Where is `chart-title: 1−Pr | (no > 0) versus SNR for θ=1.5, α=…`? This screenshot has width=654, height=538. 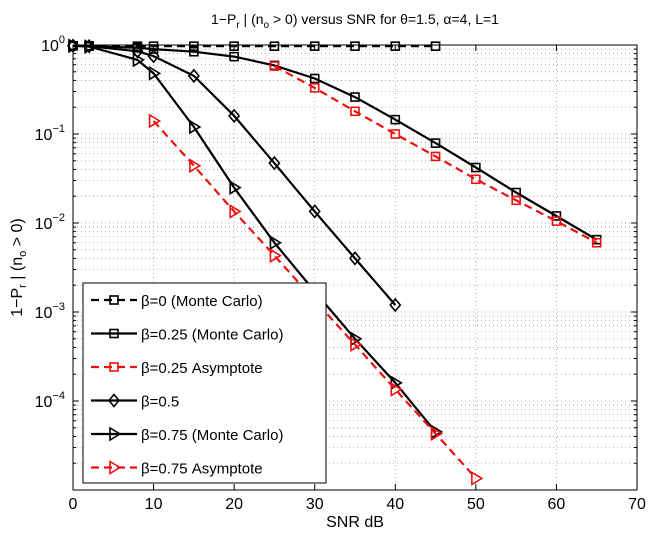 chart-title: 1−Pr | (no > 0) versus SNR for θ=1.5, α=… is located at coordinates (355, 21).